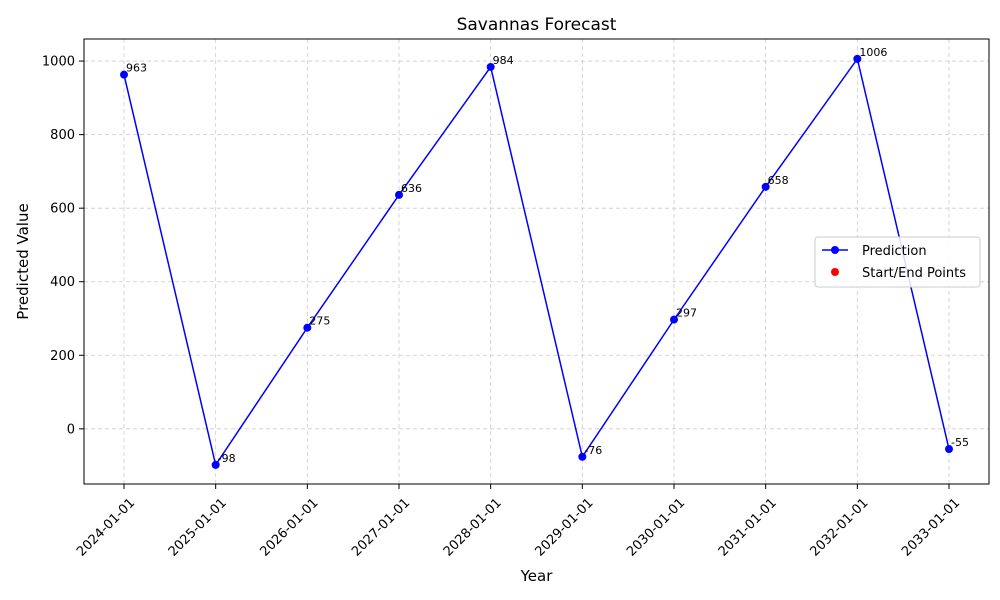 The height and width of the screenshot is (600, 1000). What do you see at coordinates (894, 251) in the screenshot?
I see `legend-prediction-label: Prediction` at bounding box center [894, 251].